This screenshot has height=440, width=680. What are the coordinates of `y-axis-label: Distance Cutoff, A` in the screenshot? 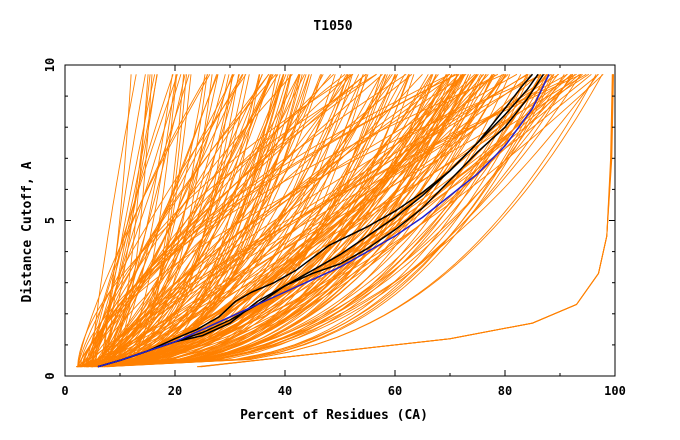 It's located at (27, 231).